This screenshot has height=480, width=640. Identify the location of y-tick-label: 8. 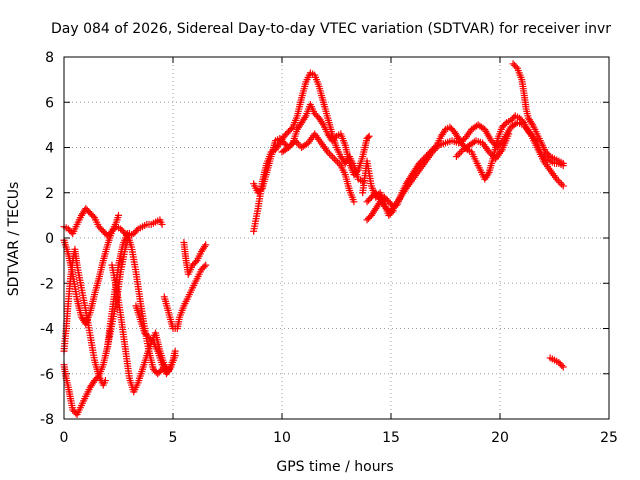
(49, 58).